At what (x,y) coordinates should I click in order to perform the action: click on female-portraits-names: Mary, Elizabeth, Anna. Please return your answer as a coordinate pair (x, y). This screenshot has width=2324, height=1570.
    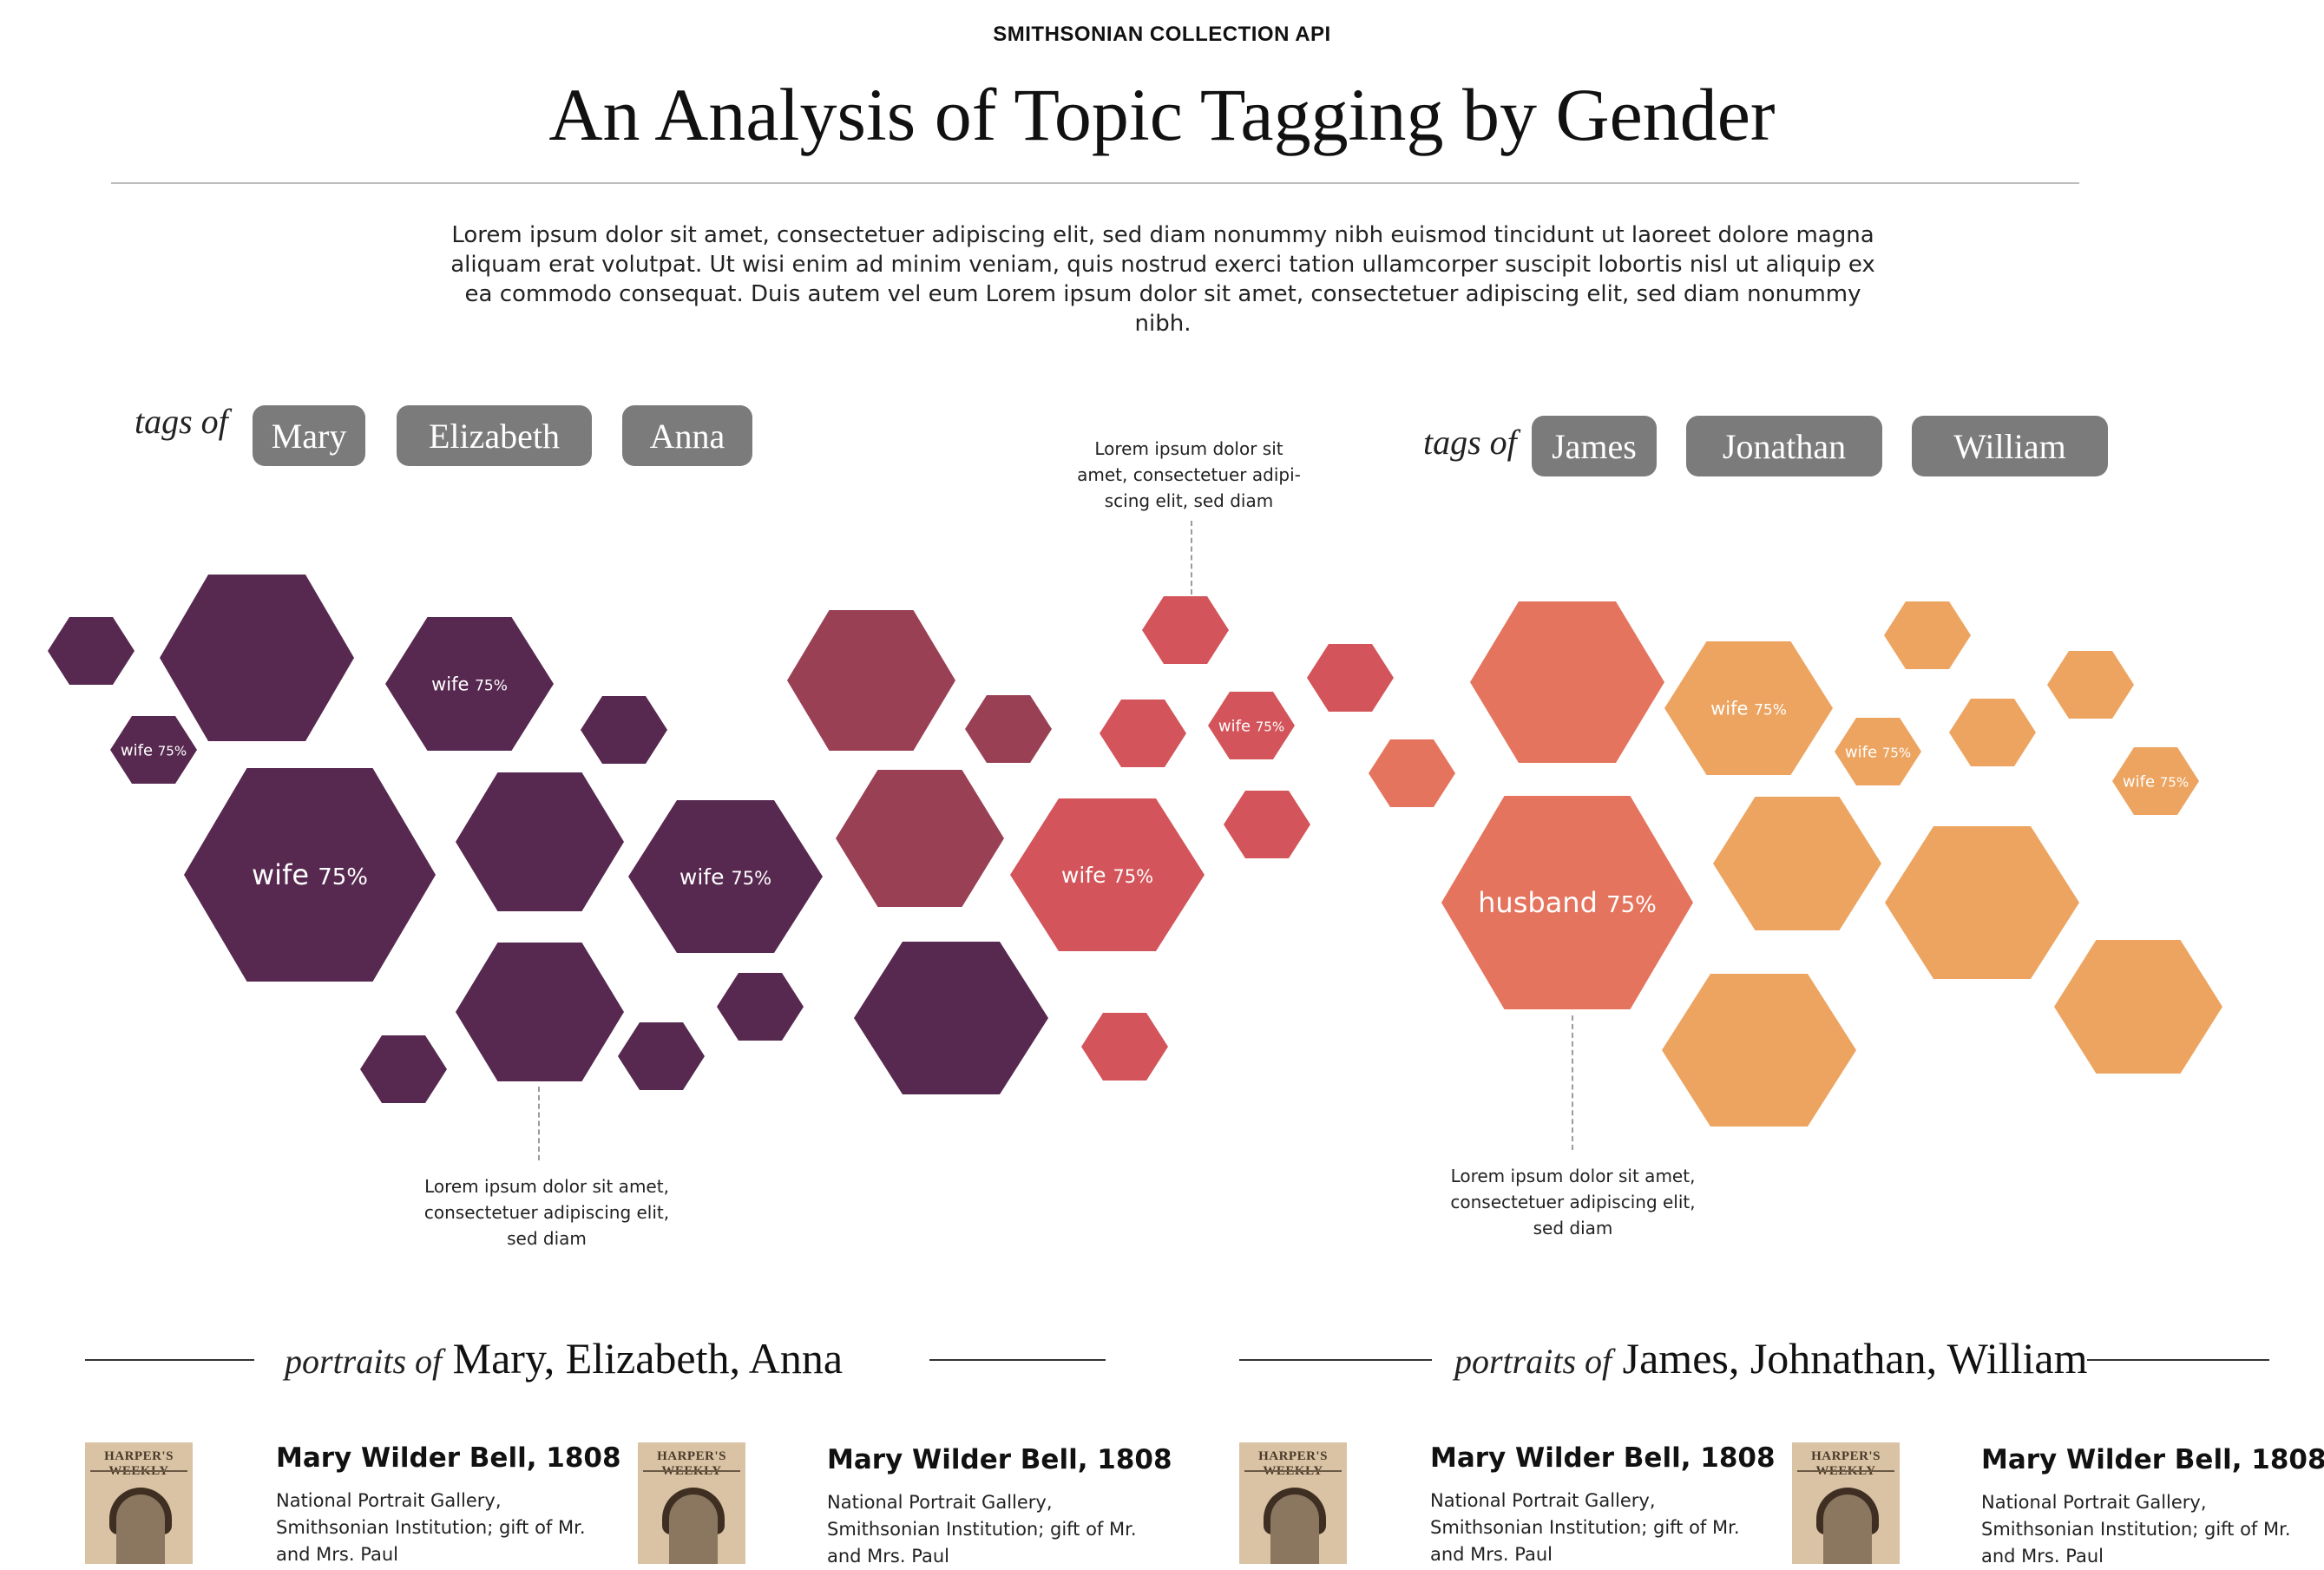
    Looking at the image, I should click on (648, 1359).